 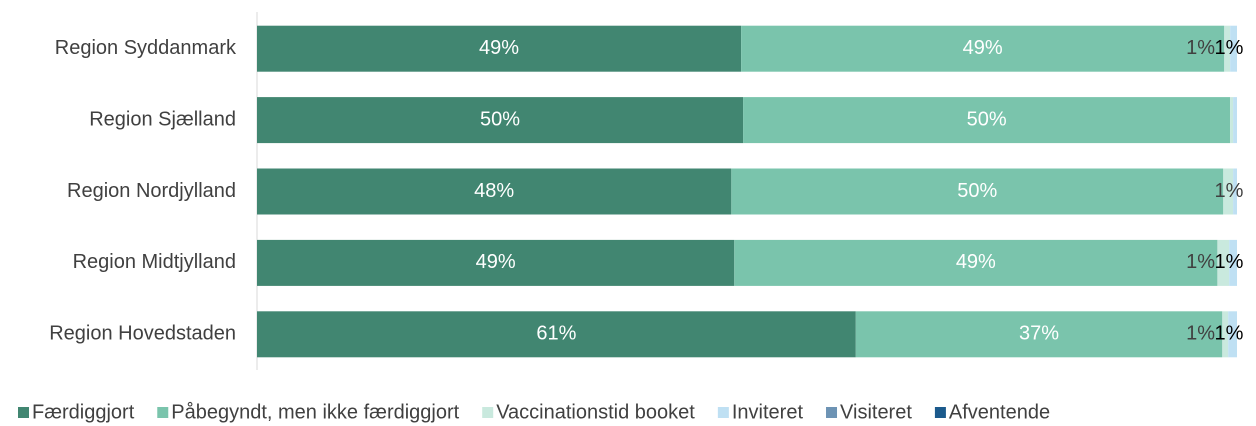 I want to click on data-label: 61%, so click(x=556, y=334).